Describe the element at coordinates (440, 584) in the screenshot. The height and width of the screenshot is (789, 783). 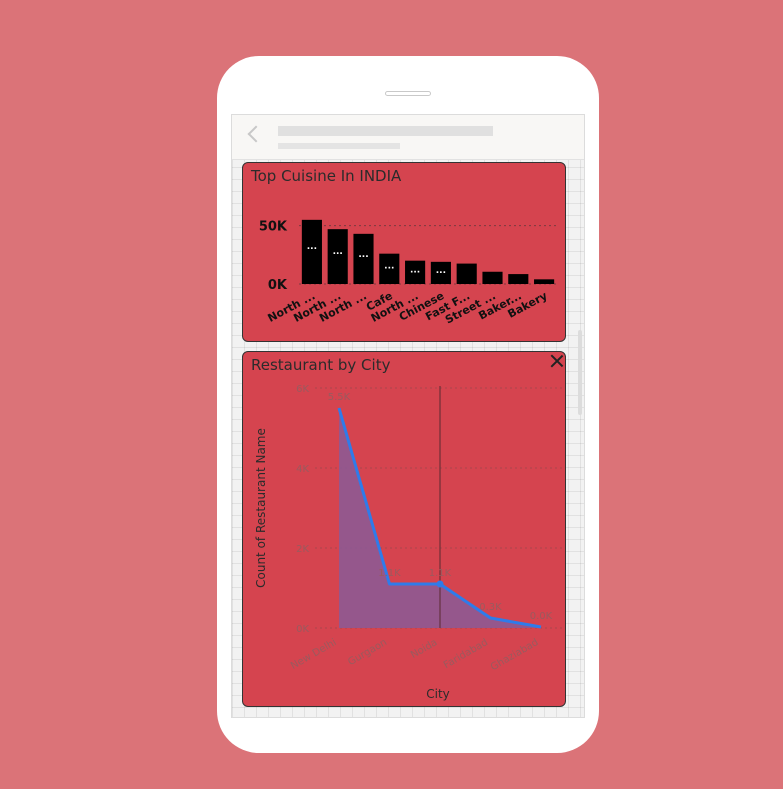
I see `data-point` at that location.